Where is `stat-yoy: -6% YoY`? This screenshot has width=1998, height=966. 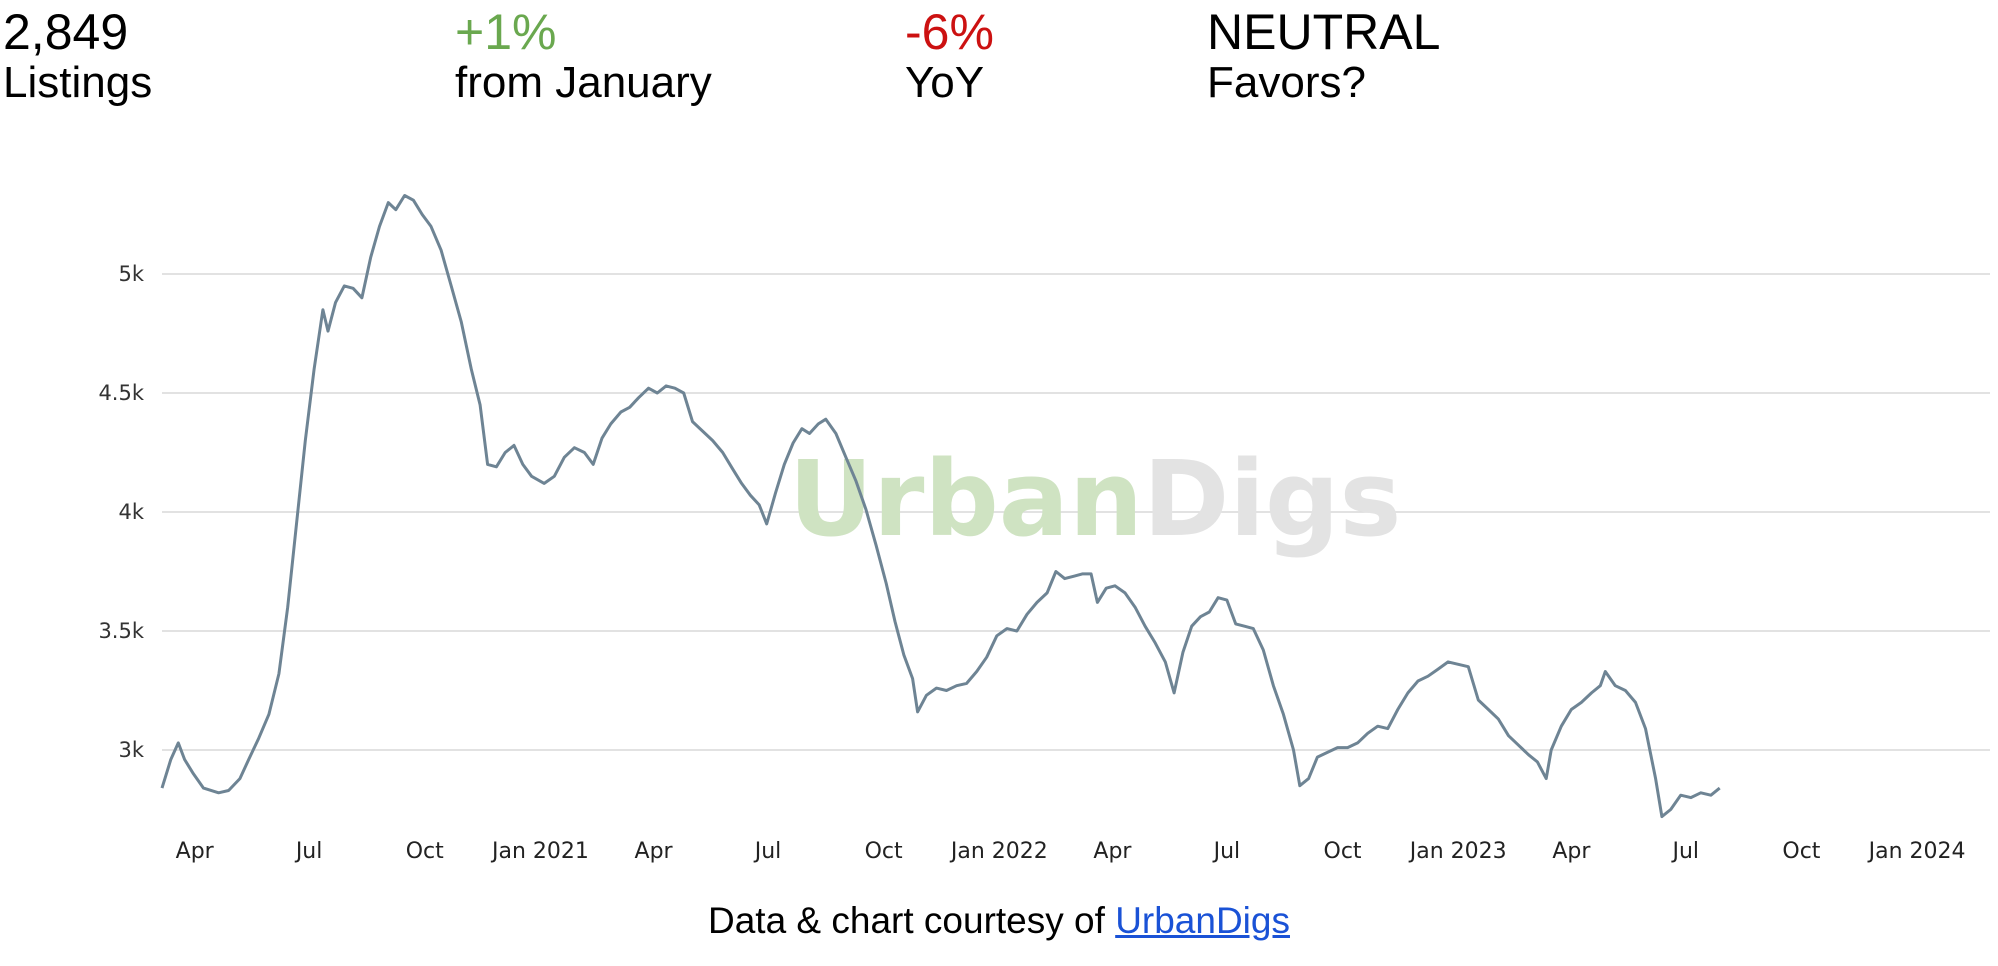
stat-yoy: -6% YoY is located at coordinates (949, 57).